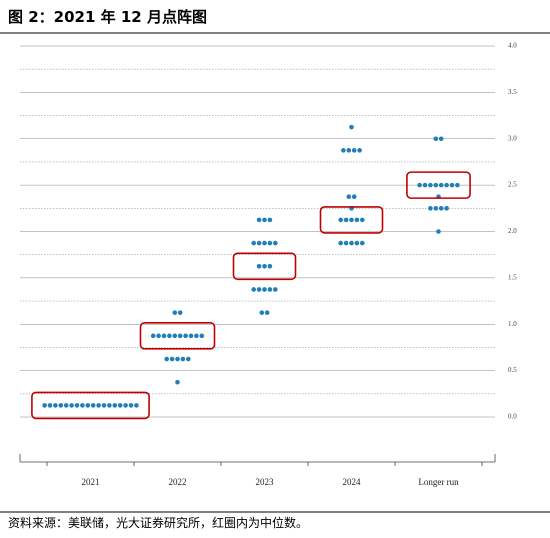  Describe the element at coordinates (512, 46) in the screenshot. I see `y-tick-label: 4.0` at that location.